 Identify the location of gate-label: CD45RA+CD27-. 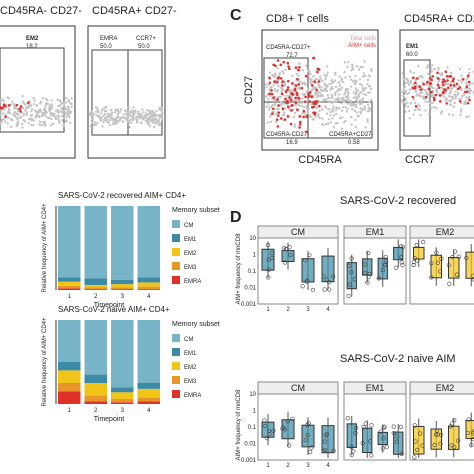
(351, 135).